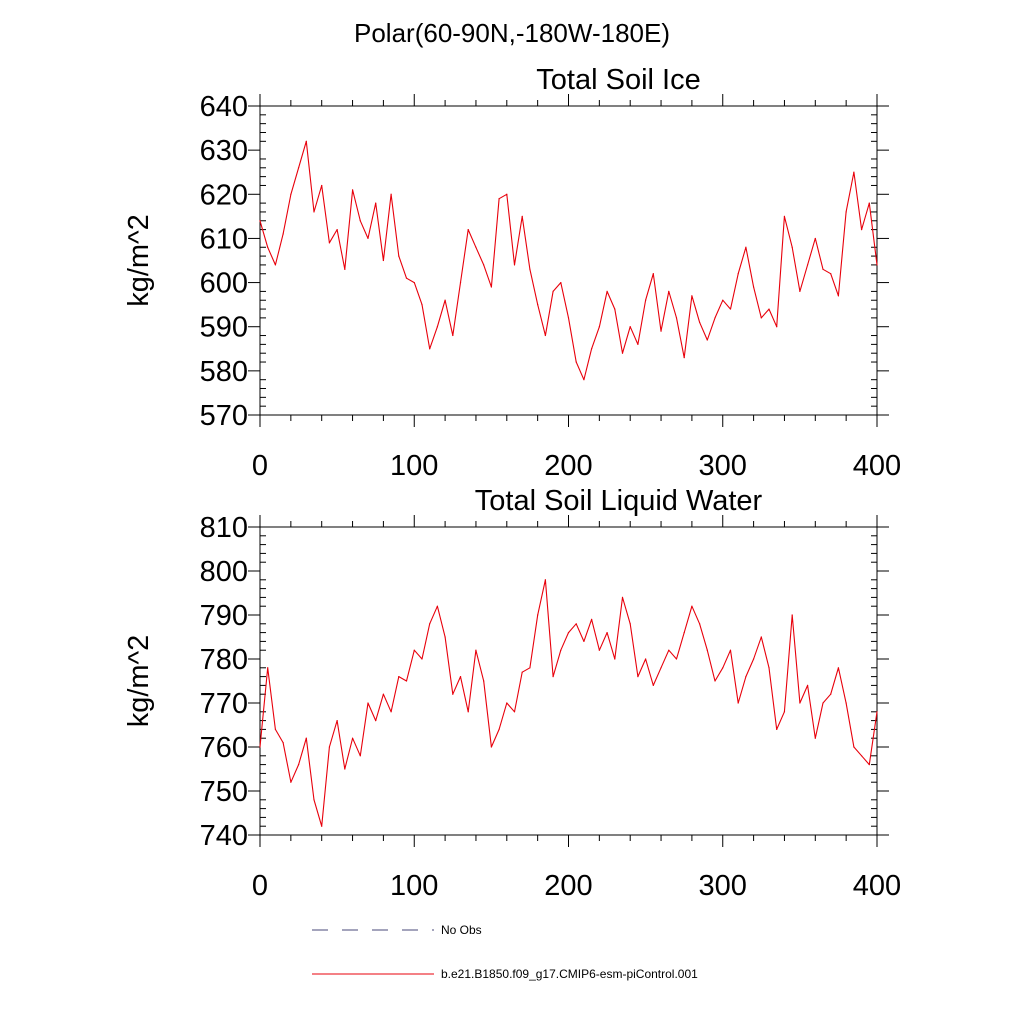  I want to click on y-tick-label: 780, so click(224, 660).